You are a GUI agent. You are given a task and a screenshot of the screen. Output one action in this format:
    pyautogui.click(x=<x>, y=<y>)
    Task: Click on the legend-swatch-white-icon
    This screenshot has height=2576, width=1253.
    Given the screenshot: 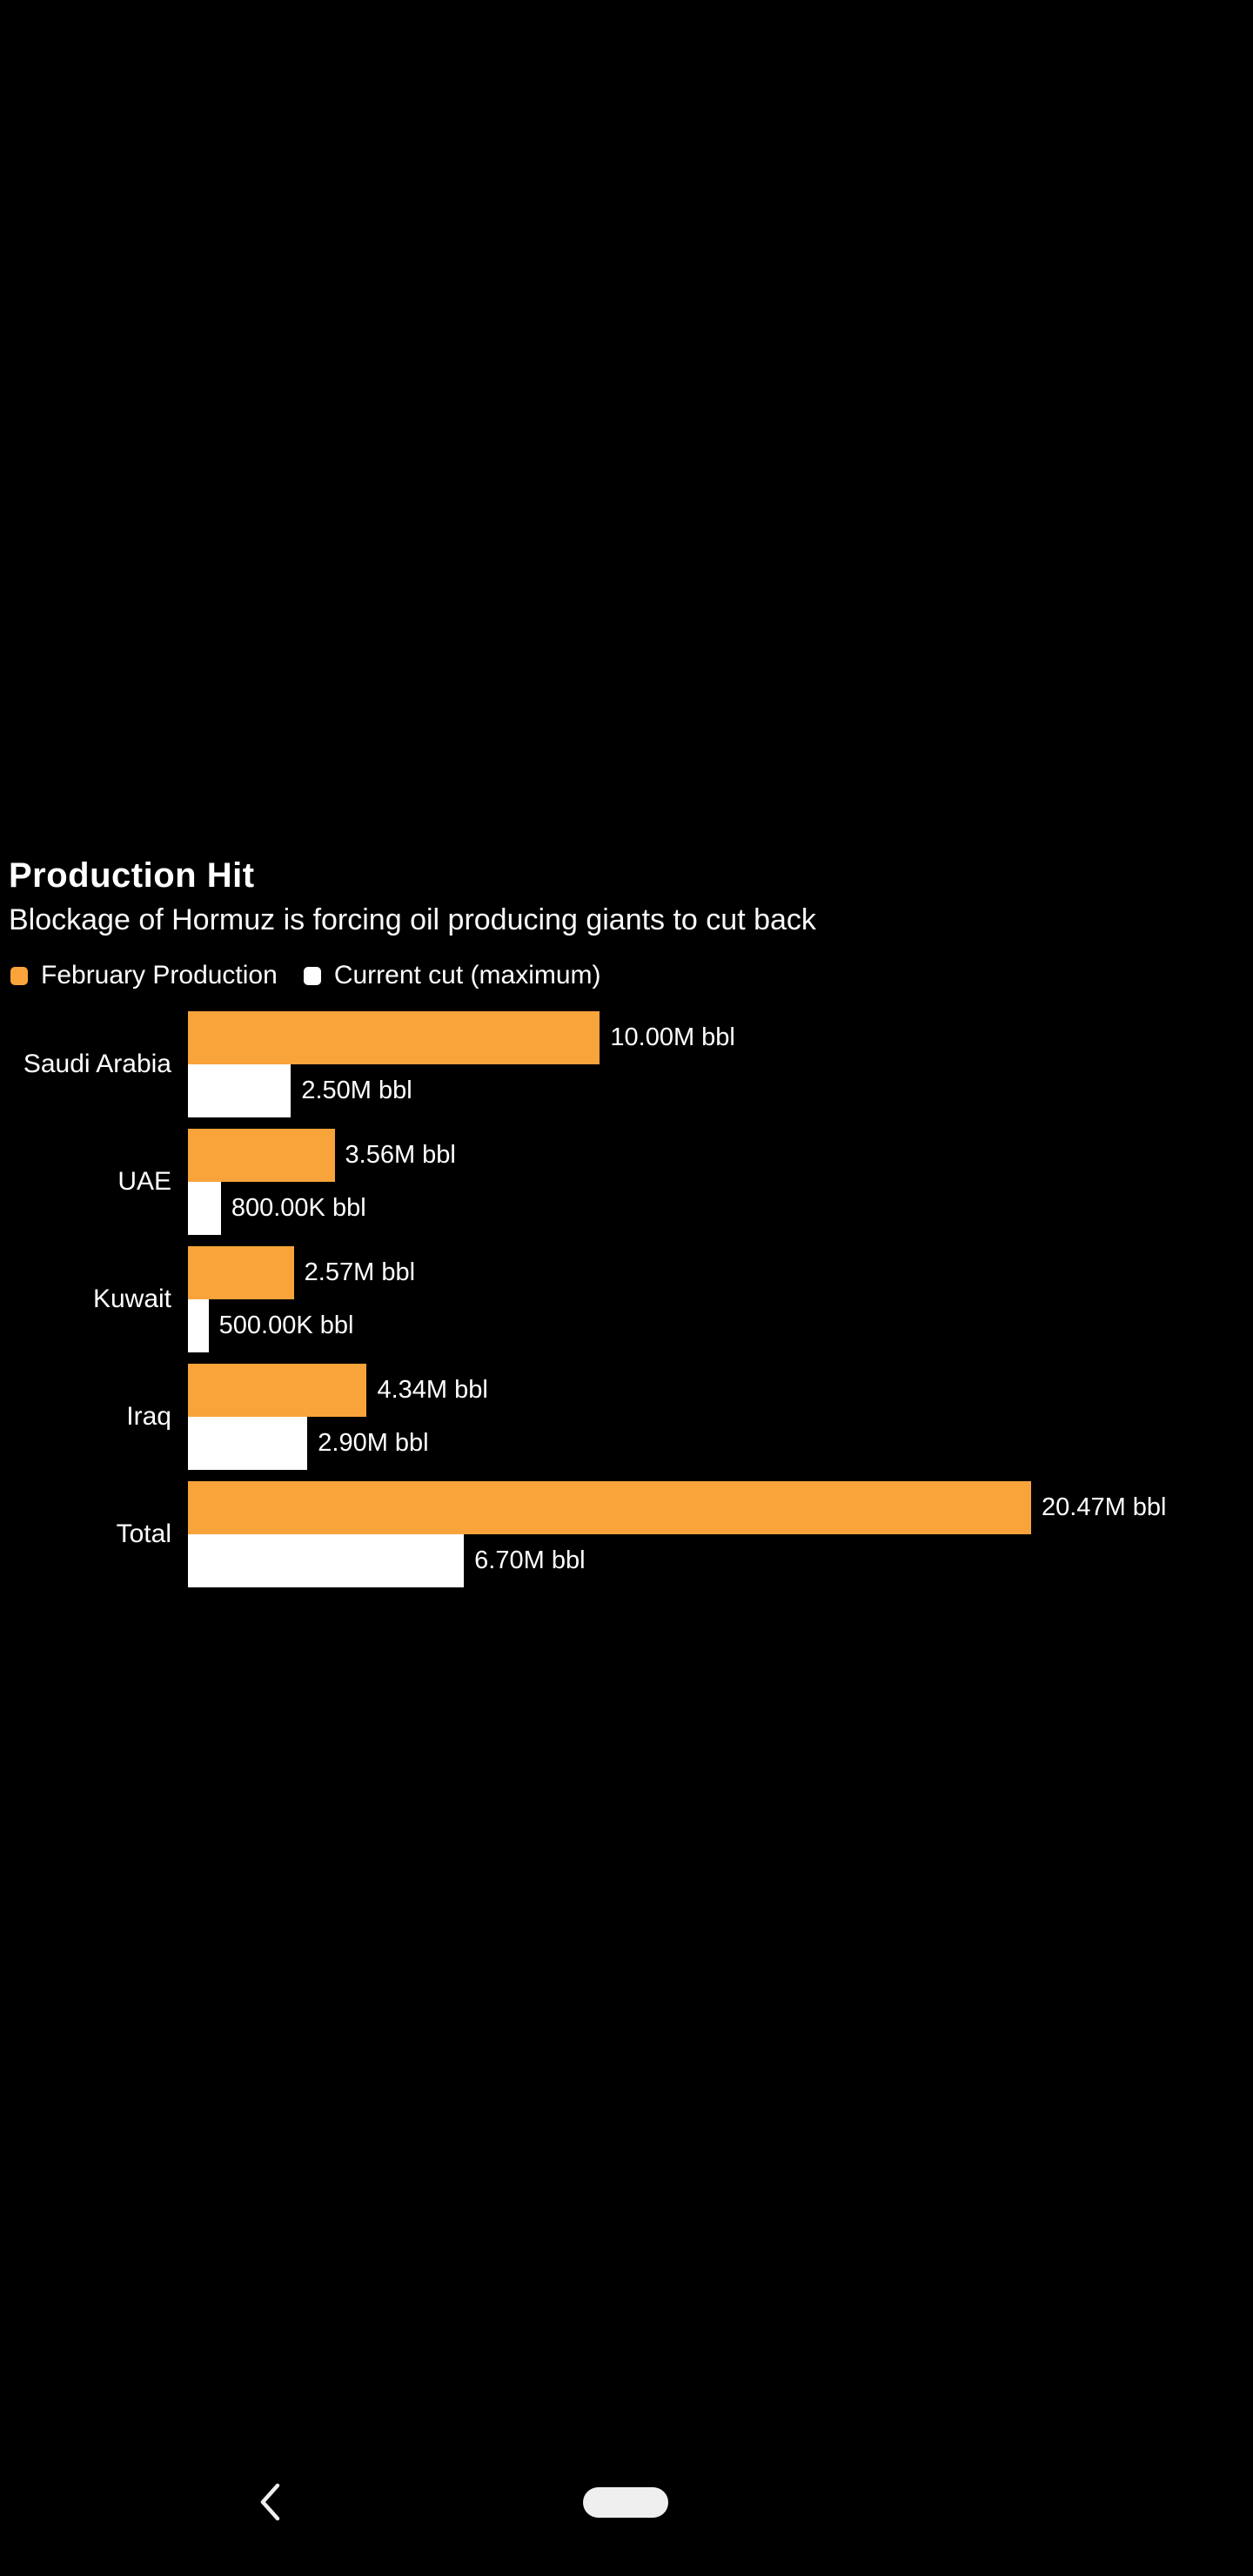 What is the action you would take?
    pyautogui.click(x=312, y=975)
    